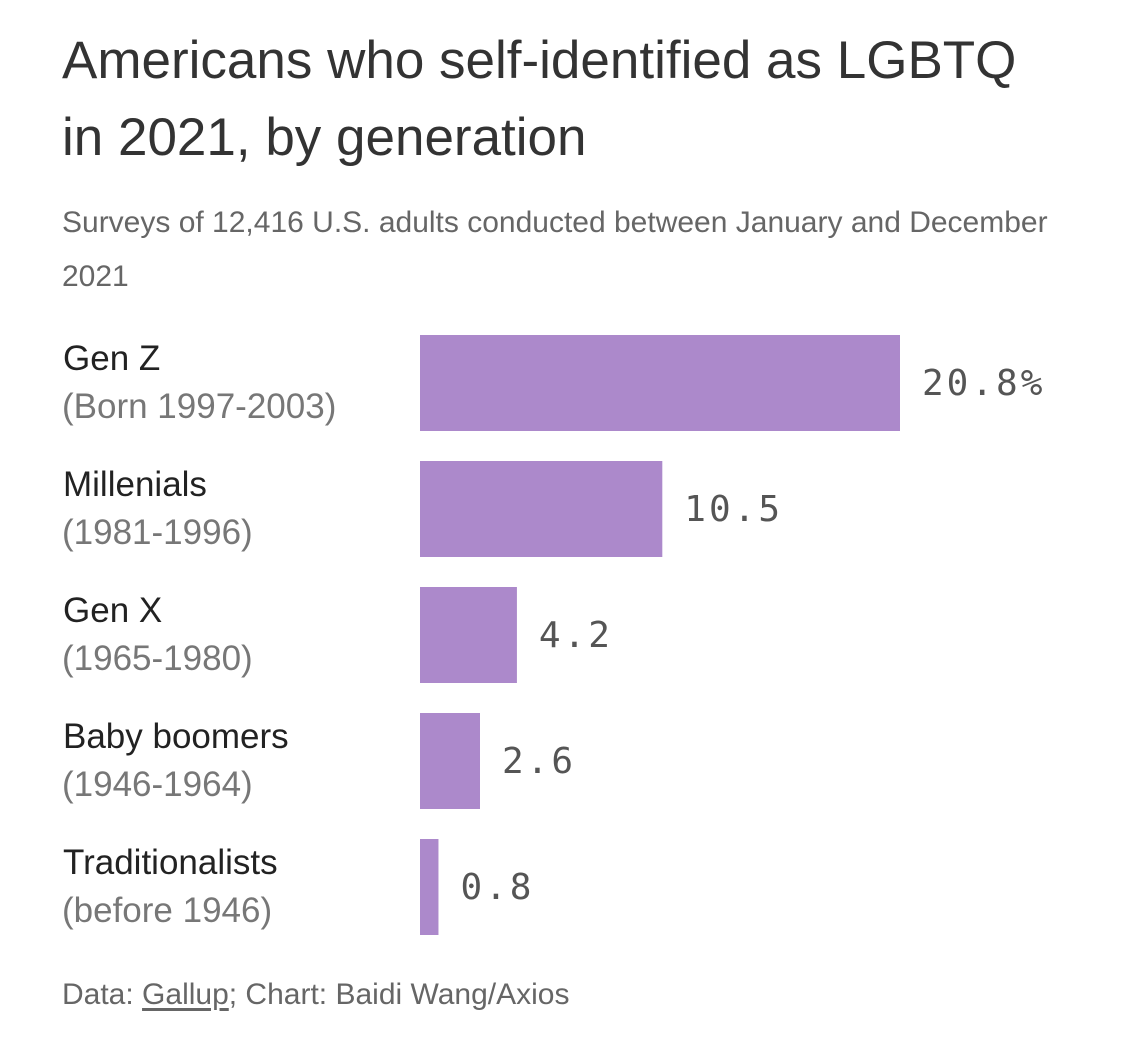 Image resolution: width=1125 pixels, height=1052 pixels. What do you see at coordinates (135, 484) in the screenshot?
I see `category-name-label: Millenials` at bounding box center [135, 484].